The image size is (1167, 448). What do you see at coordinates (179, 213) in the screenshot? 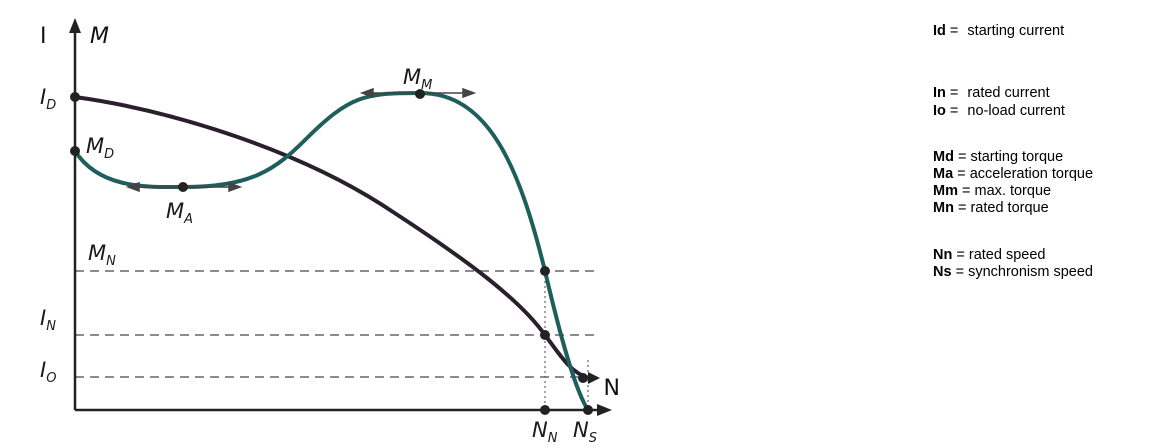
I see `ma-label: MA` at bounding box center [179, 213].